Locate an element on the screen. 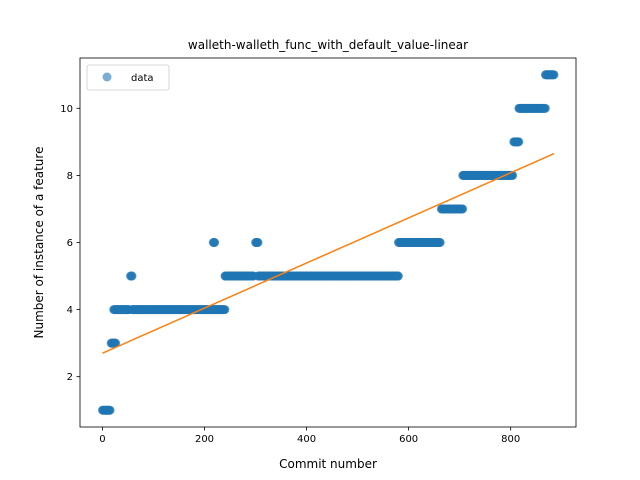 The height and width of the screenshot is (480, 640). y-tick-label: 10 is located at coordinates (66, 109).